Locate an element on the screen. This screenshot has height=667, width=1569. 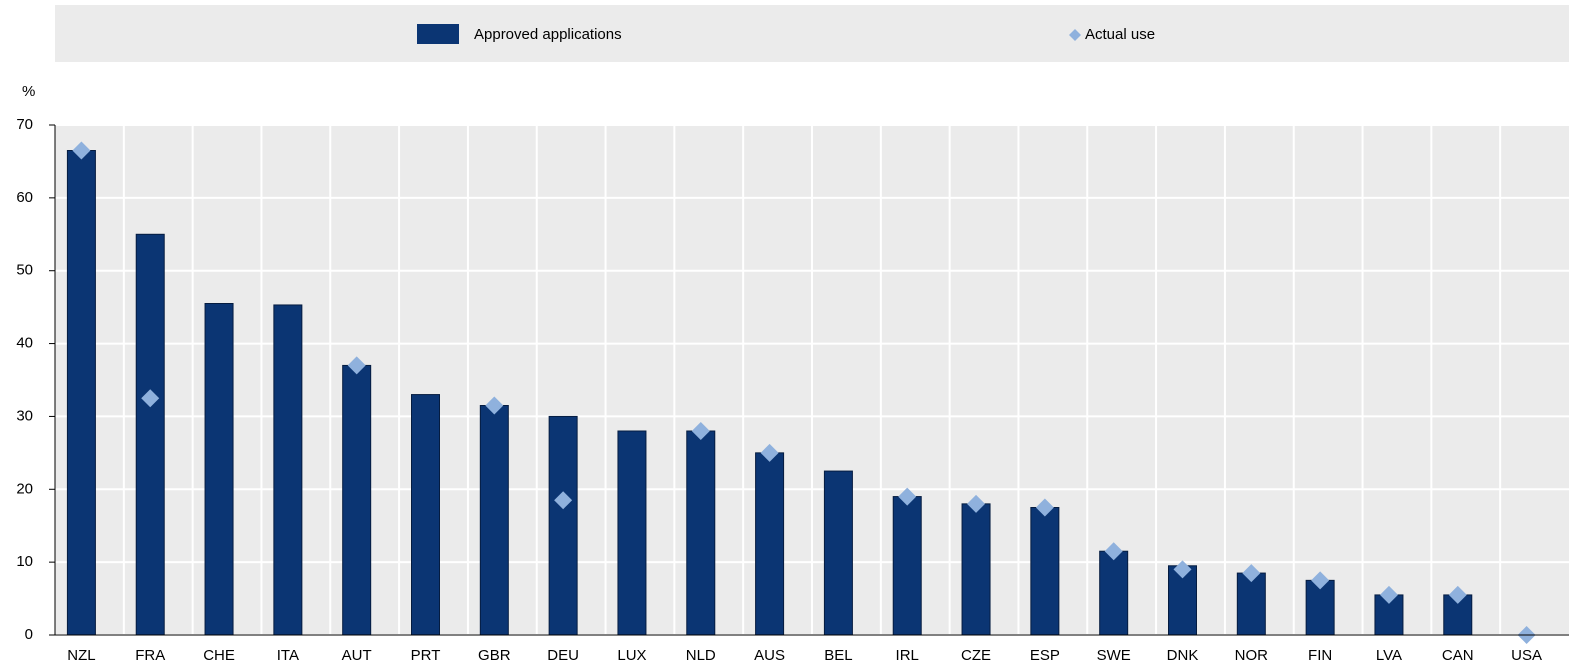
x-tick-label: AUS is located at coordinates (769, 655).